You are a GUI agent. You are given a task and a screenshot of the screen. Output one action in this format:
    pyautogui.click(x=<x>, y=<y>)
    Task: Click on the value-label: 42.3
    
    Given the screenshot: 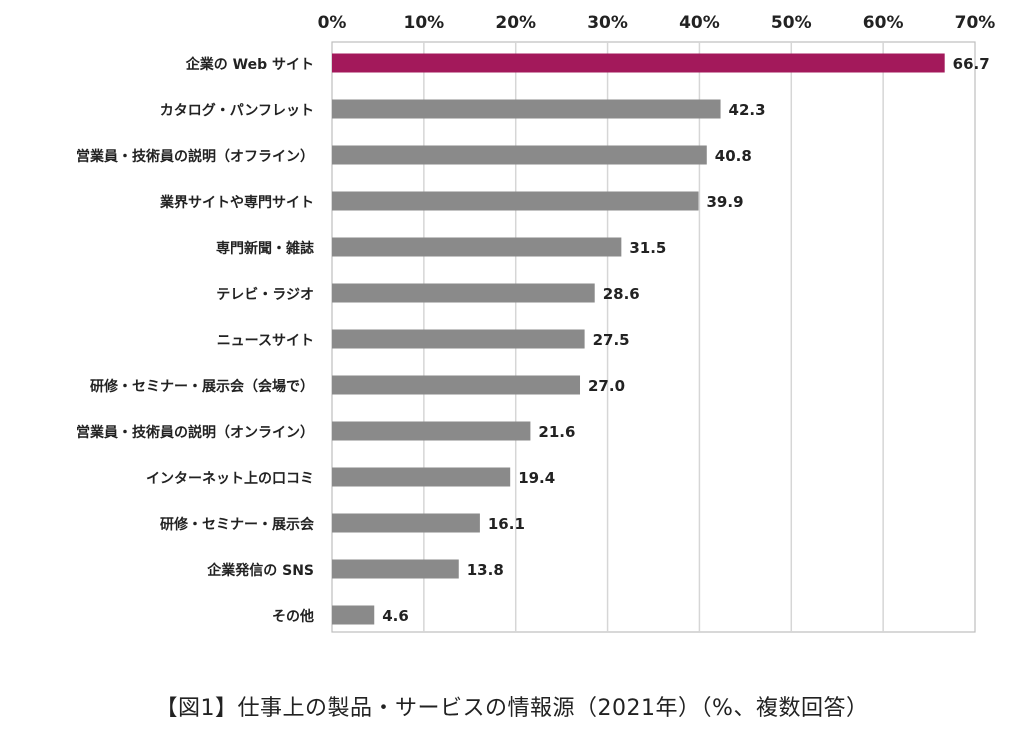 What is the action you would take?
    pyautogui.click(x=747, y=110)
    